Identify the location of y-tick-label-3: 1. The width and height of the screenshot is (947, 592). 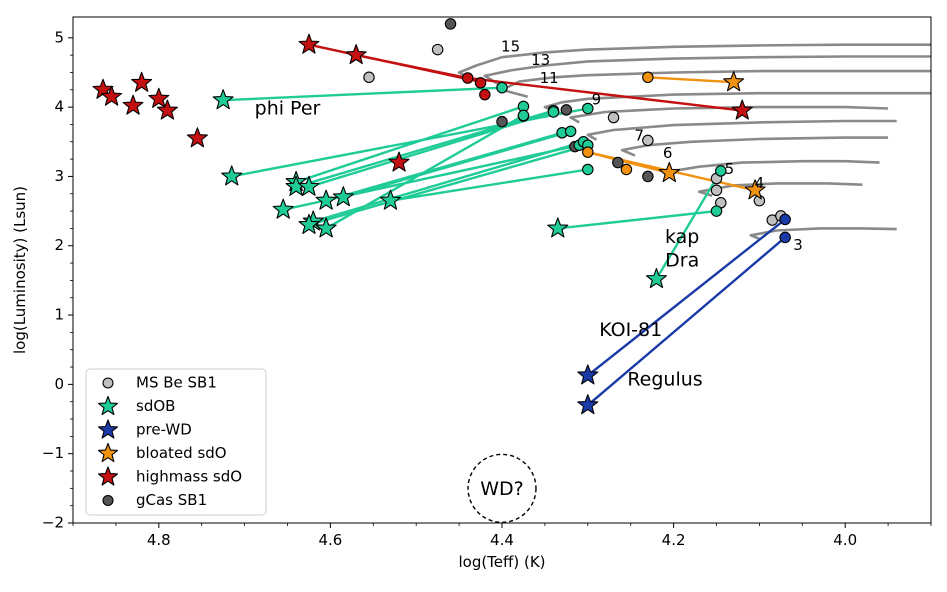
(59, 315).